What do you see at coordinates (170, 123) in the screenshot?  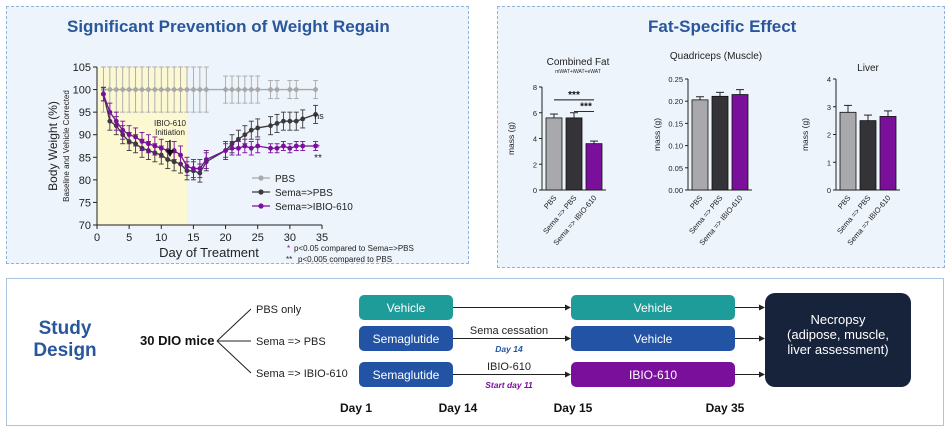 I see `initiation-annotation: IBIO-610` at bounding box center [170, 123].